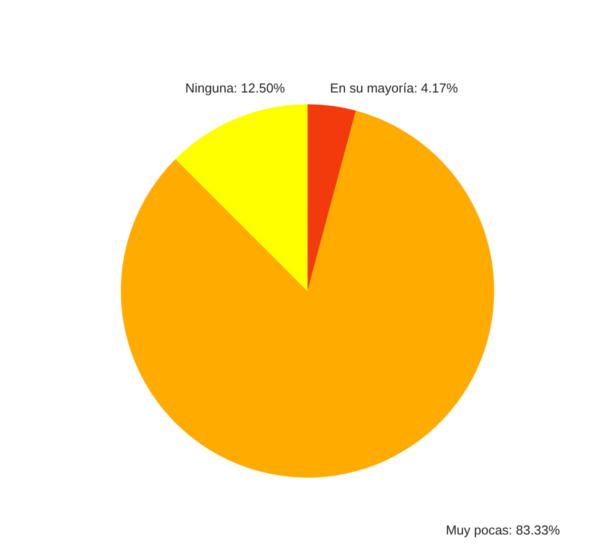 This screenshot has width=603, height=549. What do you see at coordinates (503, 530) in the screenshot?
I see `slice-label: Muy pocas: 83.33%` at bounding box center [503, 530].